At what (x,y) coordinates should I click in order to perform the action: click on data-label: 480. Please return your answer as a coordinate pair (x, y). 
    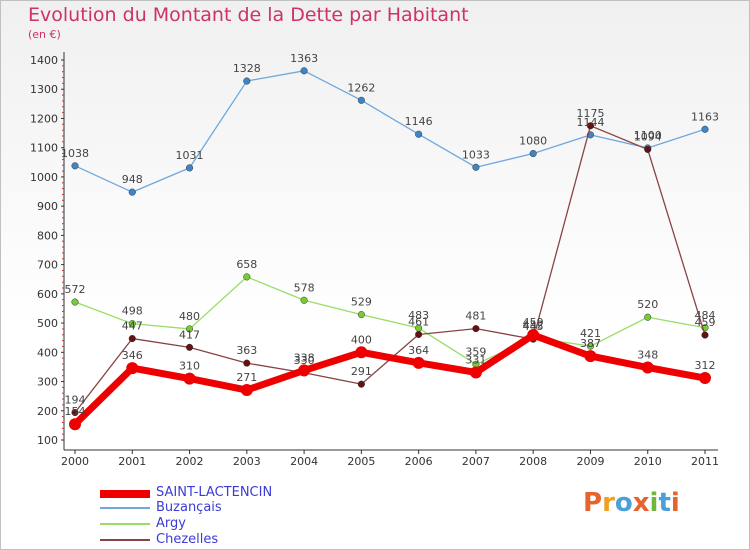
    Looking at the image, I should click on (189, 316).